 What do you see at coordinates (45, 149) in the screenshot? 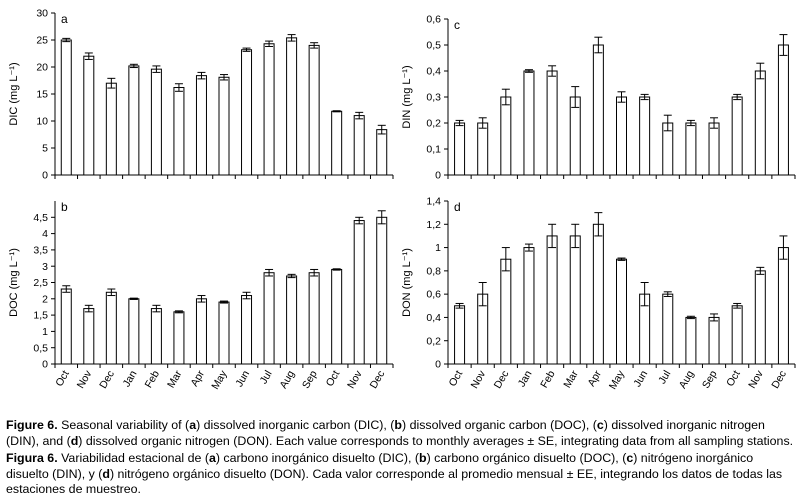
I see `y-tick-label: 5` at bounding box center [45, 149].